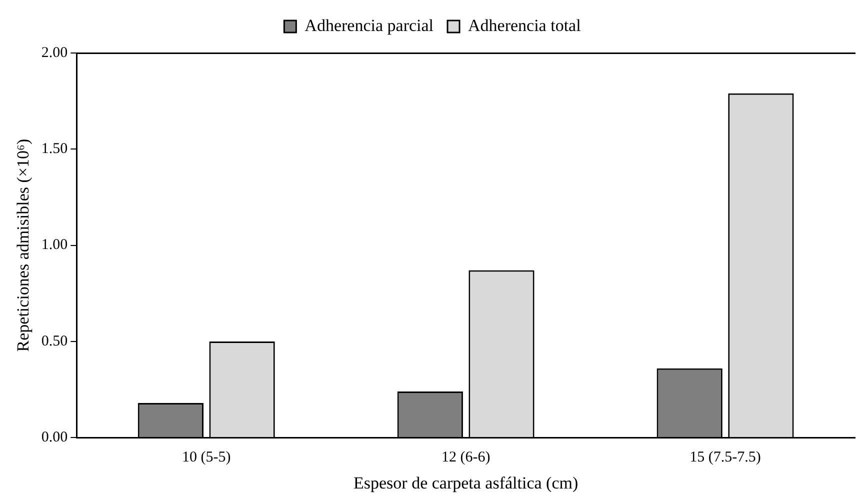 The height and width of the screenshot is (504, 867). Describe the element at coordinates (54, 149) in the screenshot. I see `y-tick-label: 1.50` at that location.